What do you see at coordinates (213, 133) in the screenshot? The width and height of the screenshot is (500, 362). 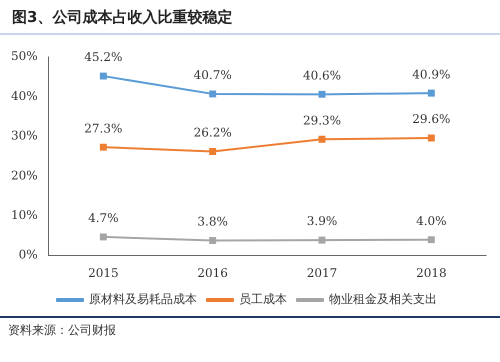 I see `data-label: 26.2%` at bounding box center [213, 133].